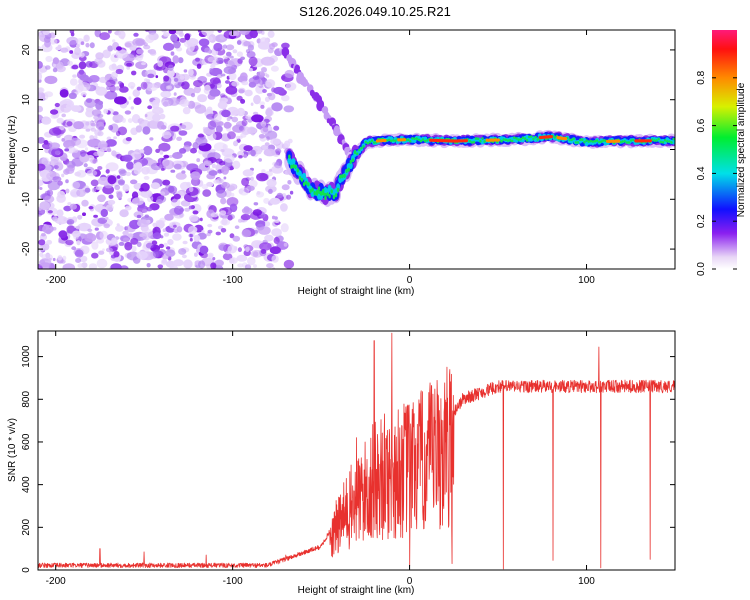 This screenshot has height=600, width=750. What do you see at coordinates (26, 356) in the screenshot?
I see `snr-y-tick-label: 1000` at bounding box center [26, 356].